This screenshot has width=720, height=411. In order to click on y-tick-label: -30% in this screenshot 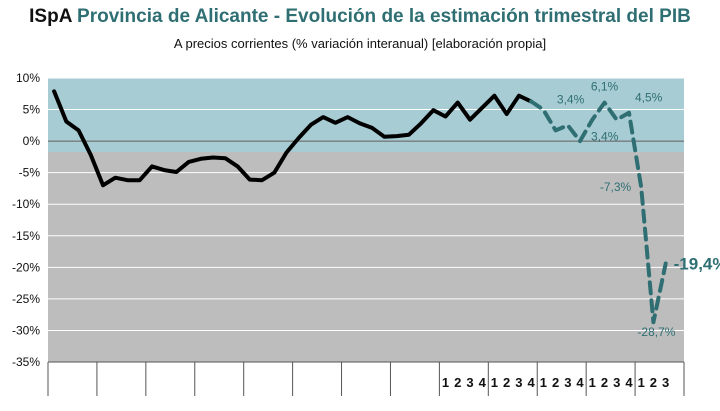, I will do `click(26, 330)`.